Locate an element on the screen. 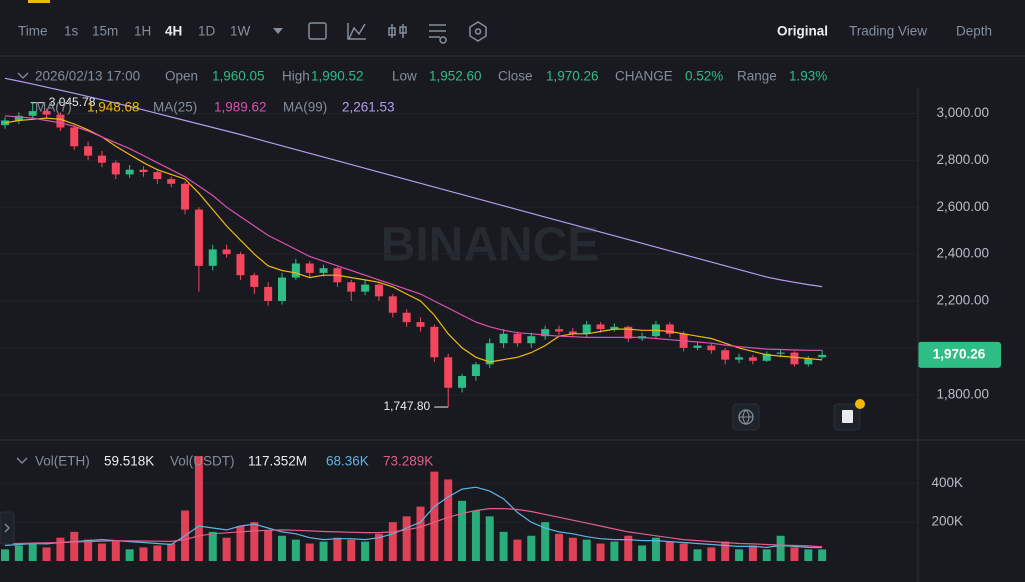 The image size is (1025, 582). icon-hex is located at coordinates (478, 31).